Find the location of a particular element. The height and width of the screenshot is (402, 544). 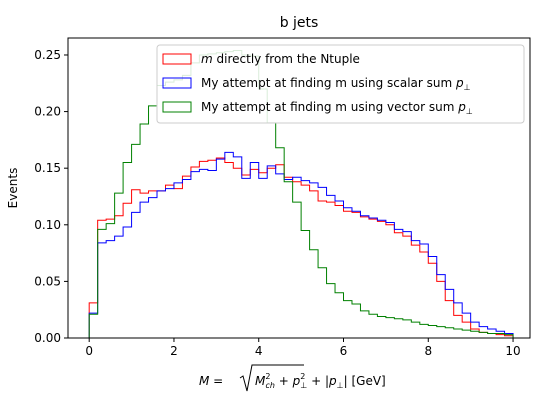

x-axis-label: M = M2 ch + p2 ⊥ + |p⊥| [GeV] is located at coordinates (292, 378).